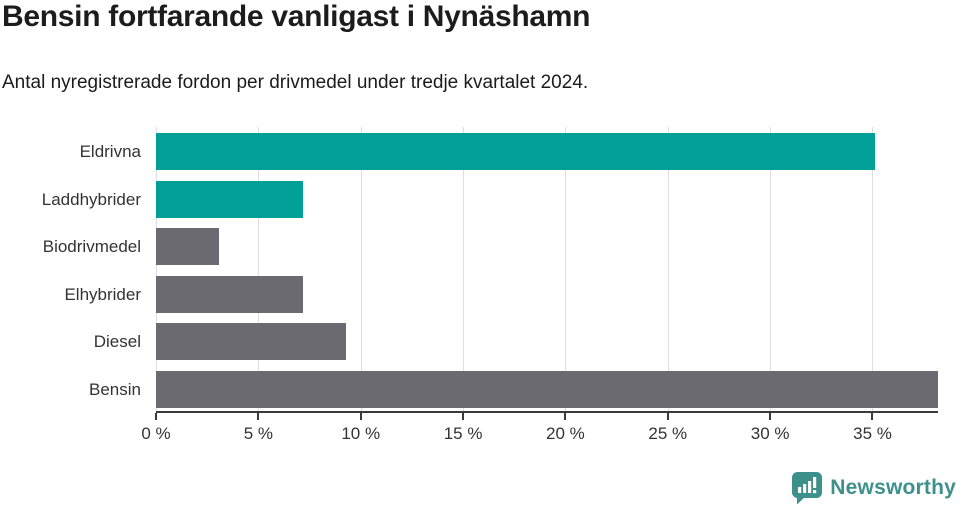  I want to click on bar-row: Elhybrider, so click(501, 294).